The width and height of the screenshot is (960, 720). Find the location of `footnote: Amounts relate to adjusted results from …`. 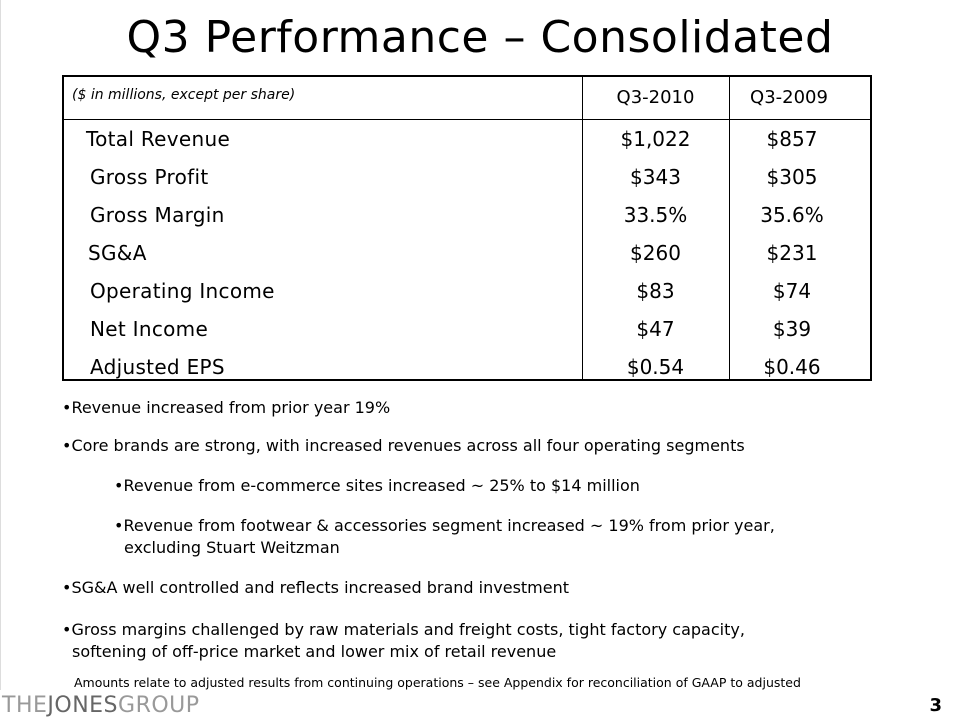

footnote: Amounts relate to adjusted results from … is located at coordinates (437, 682).